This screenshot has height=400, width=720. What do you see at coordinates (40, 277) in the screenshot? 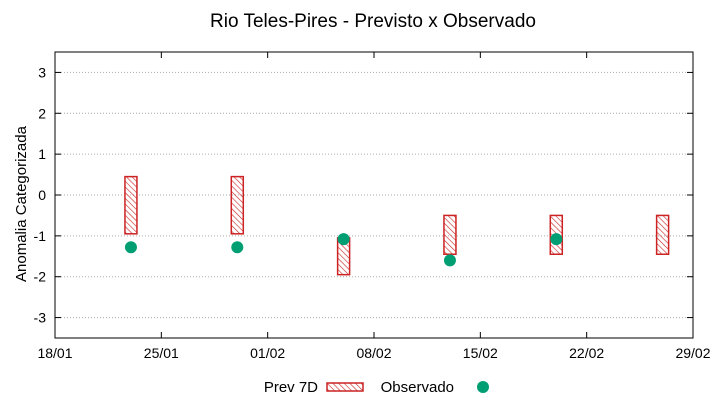
I see `y-tick-label: -2` at bounding box center [40, 277].